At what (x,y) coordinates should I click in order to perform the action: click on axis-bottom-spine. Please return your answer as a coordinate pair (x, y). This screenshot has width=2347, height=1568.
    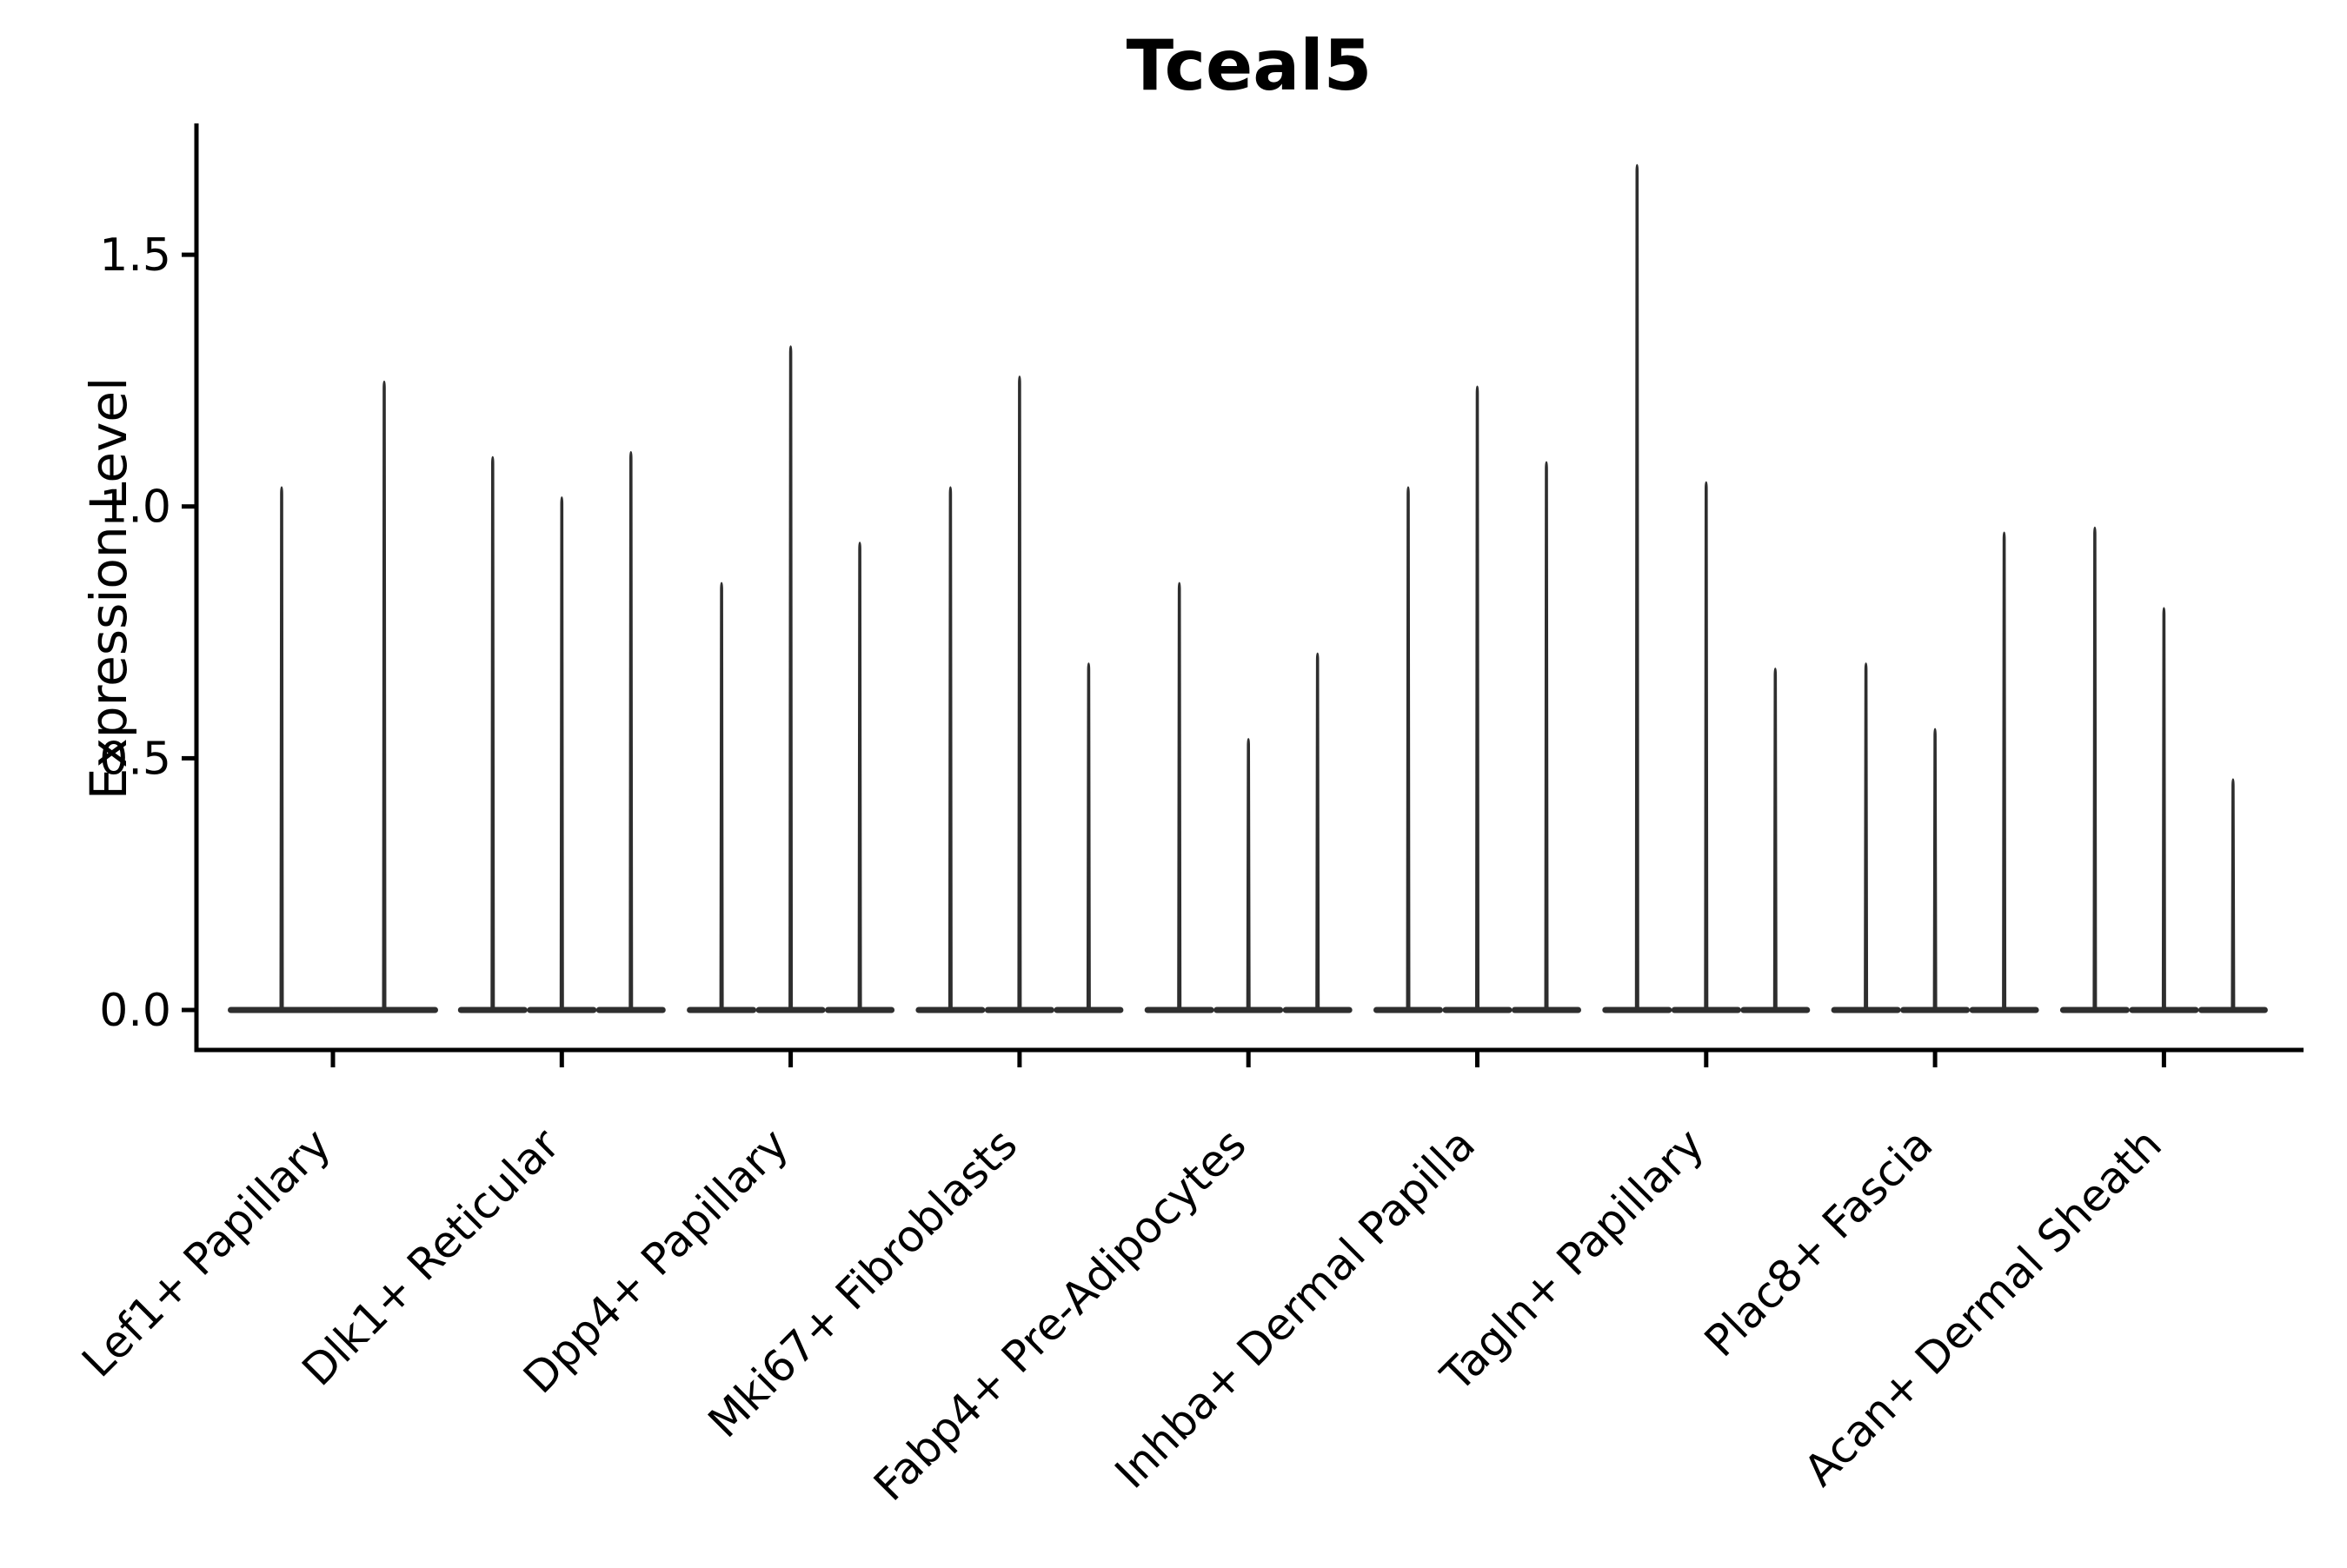
    Looking at the image, I should click on (1249, 1050).